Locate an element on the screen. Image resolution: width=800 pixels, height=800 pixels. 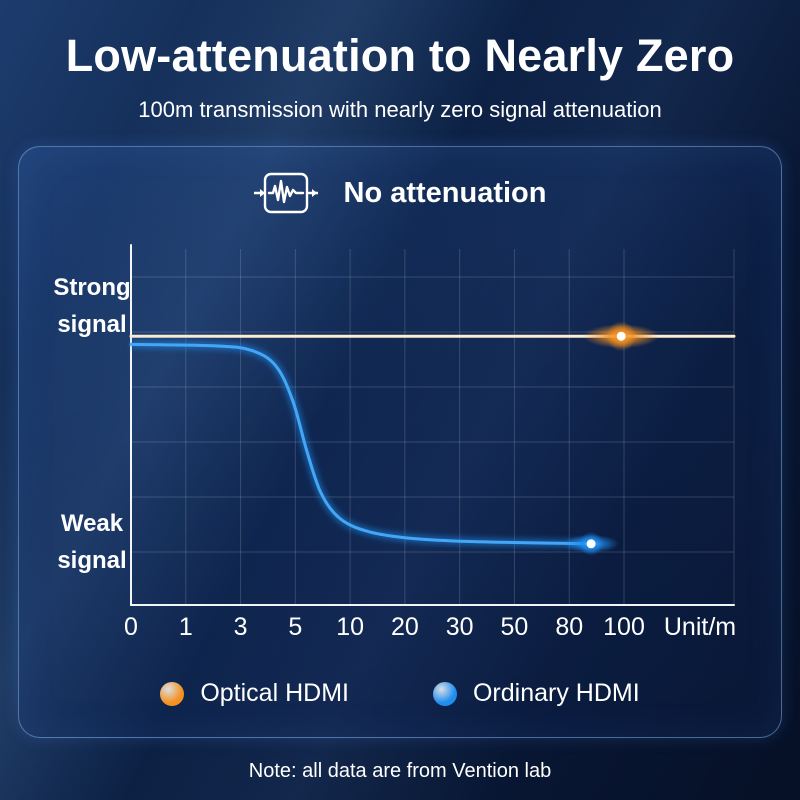
y-label-line: Strong is located at coordinates (92, 287).